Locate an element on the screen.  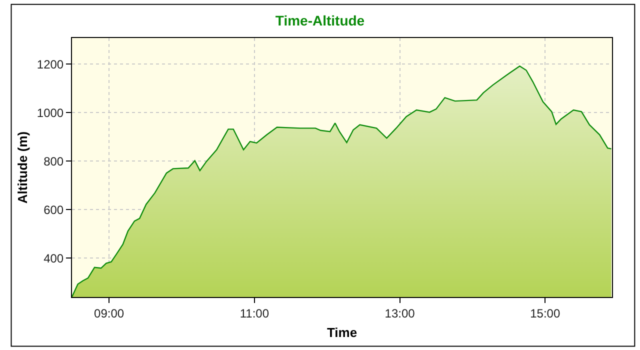
x-tick-label: 13:00 is located at coordinates (400, 313).